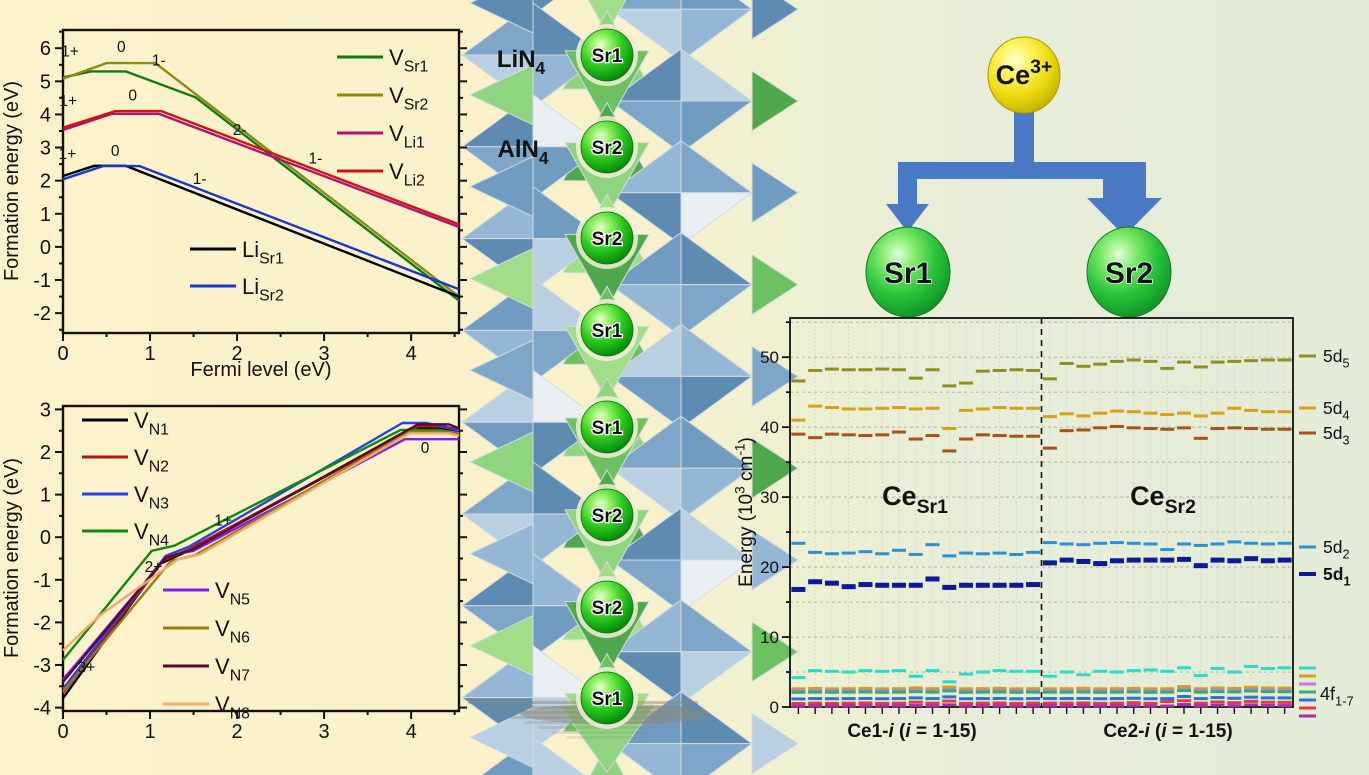 This screenshot has width=1369, height=775. I want to click on y-tick-label: -1, so click(42, 581).